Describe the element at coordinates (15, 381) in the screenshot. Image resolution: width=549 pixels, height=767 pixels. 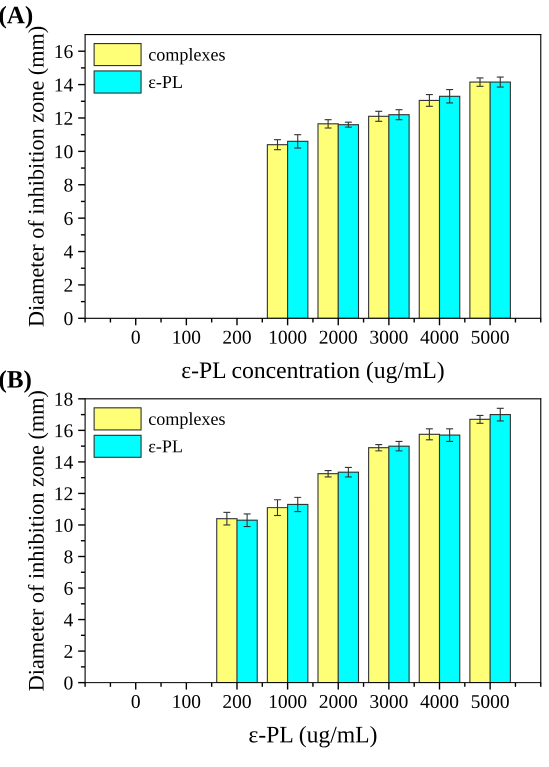
I see `chart-title: (B)` at that location.